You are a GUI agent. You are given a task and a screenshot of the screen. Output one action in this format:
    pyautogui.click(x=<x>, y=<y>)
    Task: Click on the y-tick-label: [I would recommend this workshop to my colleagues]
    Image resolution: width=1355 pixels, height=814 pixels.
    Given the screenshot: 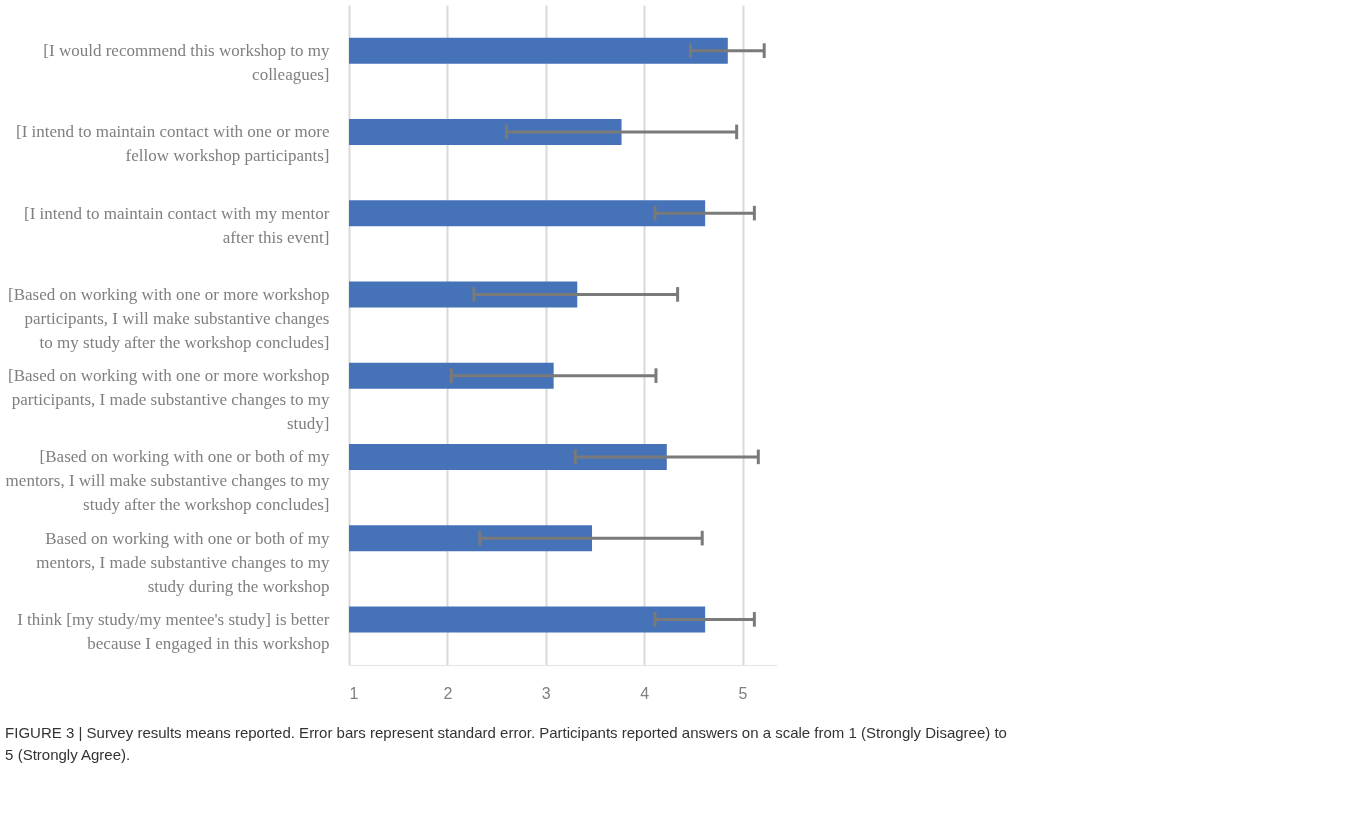 What is the action you would take?
    pyautogui.click(x=186, y=63)
    